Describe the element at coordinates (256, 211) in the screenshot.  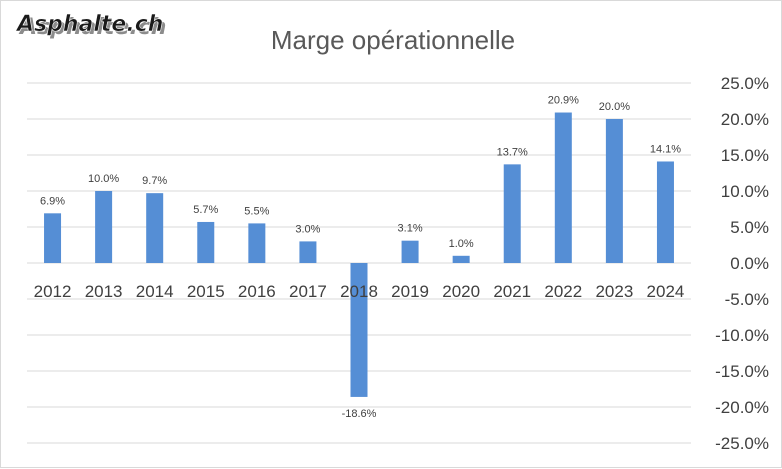
I see `data-label: 5.5%` at that location.